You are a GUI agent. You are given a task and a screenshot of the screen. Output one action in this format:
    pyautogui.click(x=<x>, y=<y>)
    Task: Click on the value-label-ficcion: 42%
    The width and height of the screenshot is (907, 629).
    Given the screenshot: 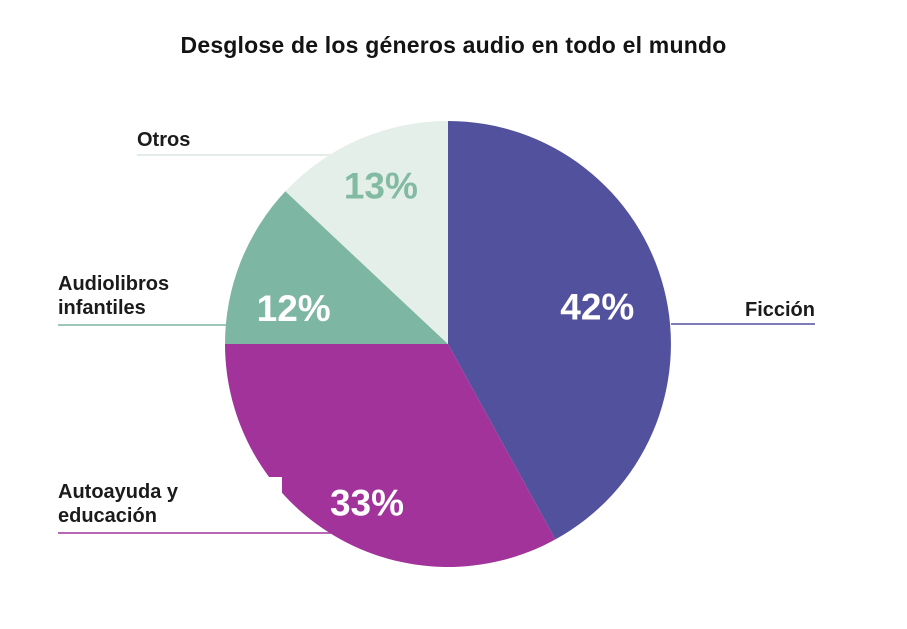 What is the action you would take?
    pyautogui.click(x=597, y=306)
    